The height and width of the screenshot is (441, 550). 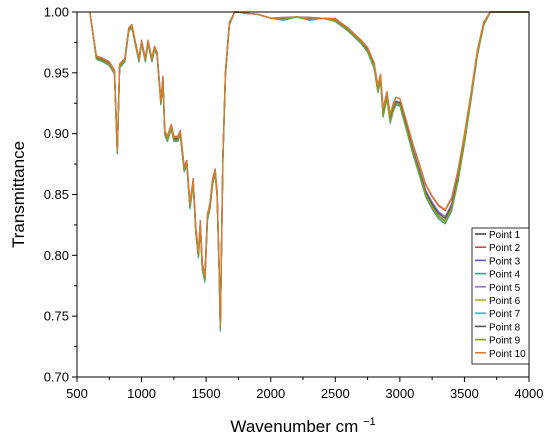 I want to click on legend-label: Point 3, so click(x=505, y=261).